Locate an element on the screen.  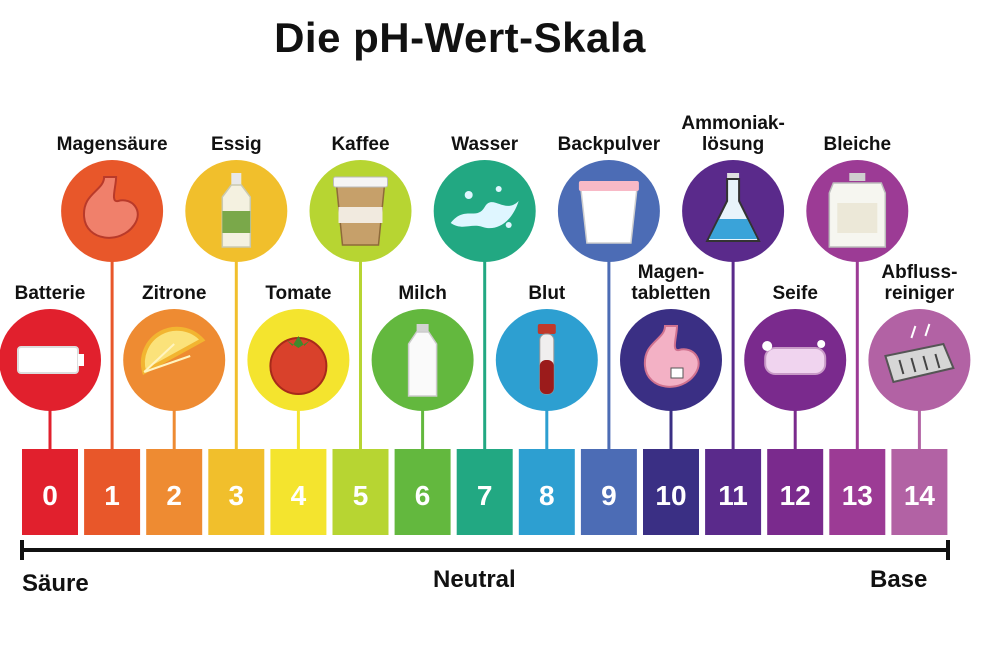
item-label: Magensäure is located at coordinates (112, 144).